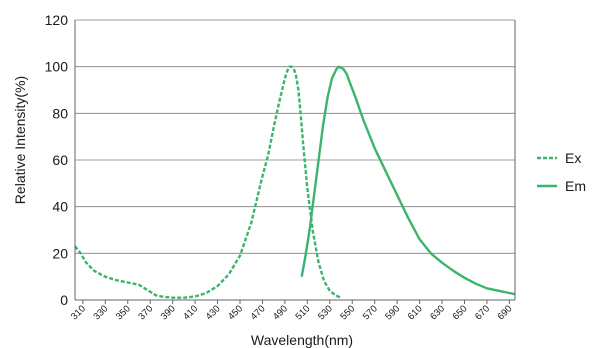 Image resolution: width=592 pixels, height=348 pixels. I want to click on x-tick-label: 430, so click(213, 312).